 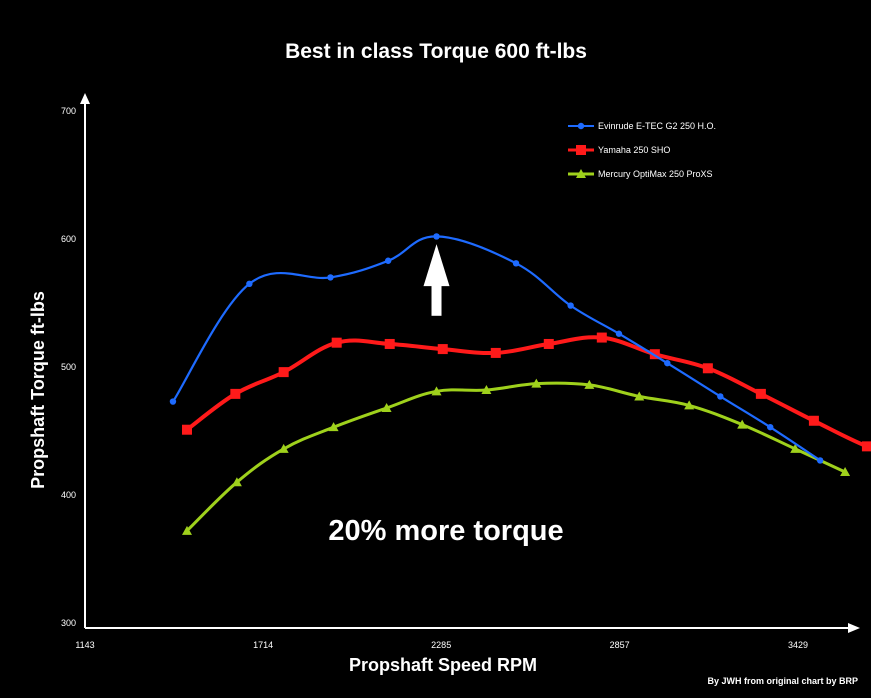 What do you see at coordinates (68, 495) in the screenshot?
I see `y-tick-label: 400` at bounding box center [68, 495].